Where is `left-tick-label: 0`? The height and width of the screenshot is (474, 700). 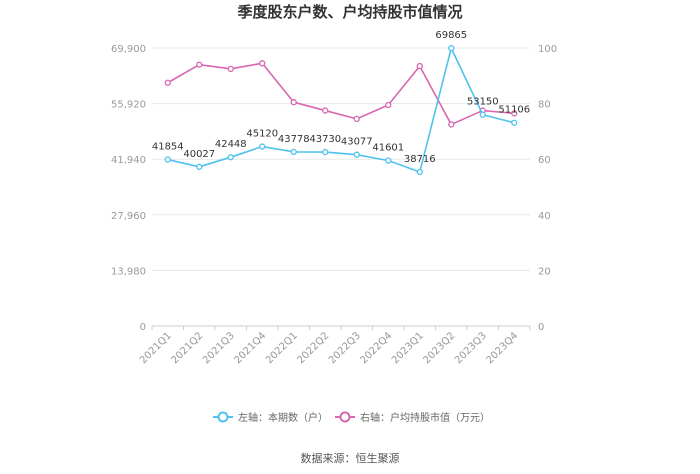 left-tick-label: 0 is located at coordinates (143, 327).